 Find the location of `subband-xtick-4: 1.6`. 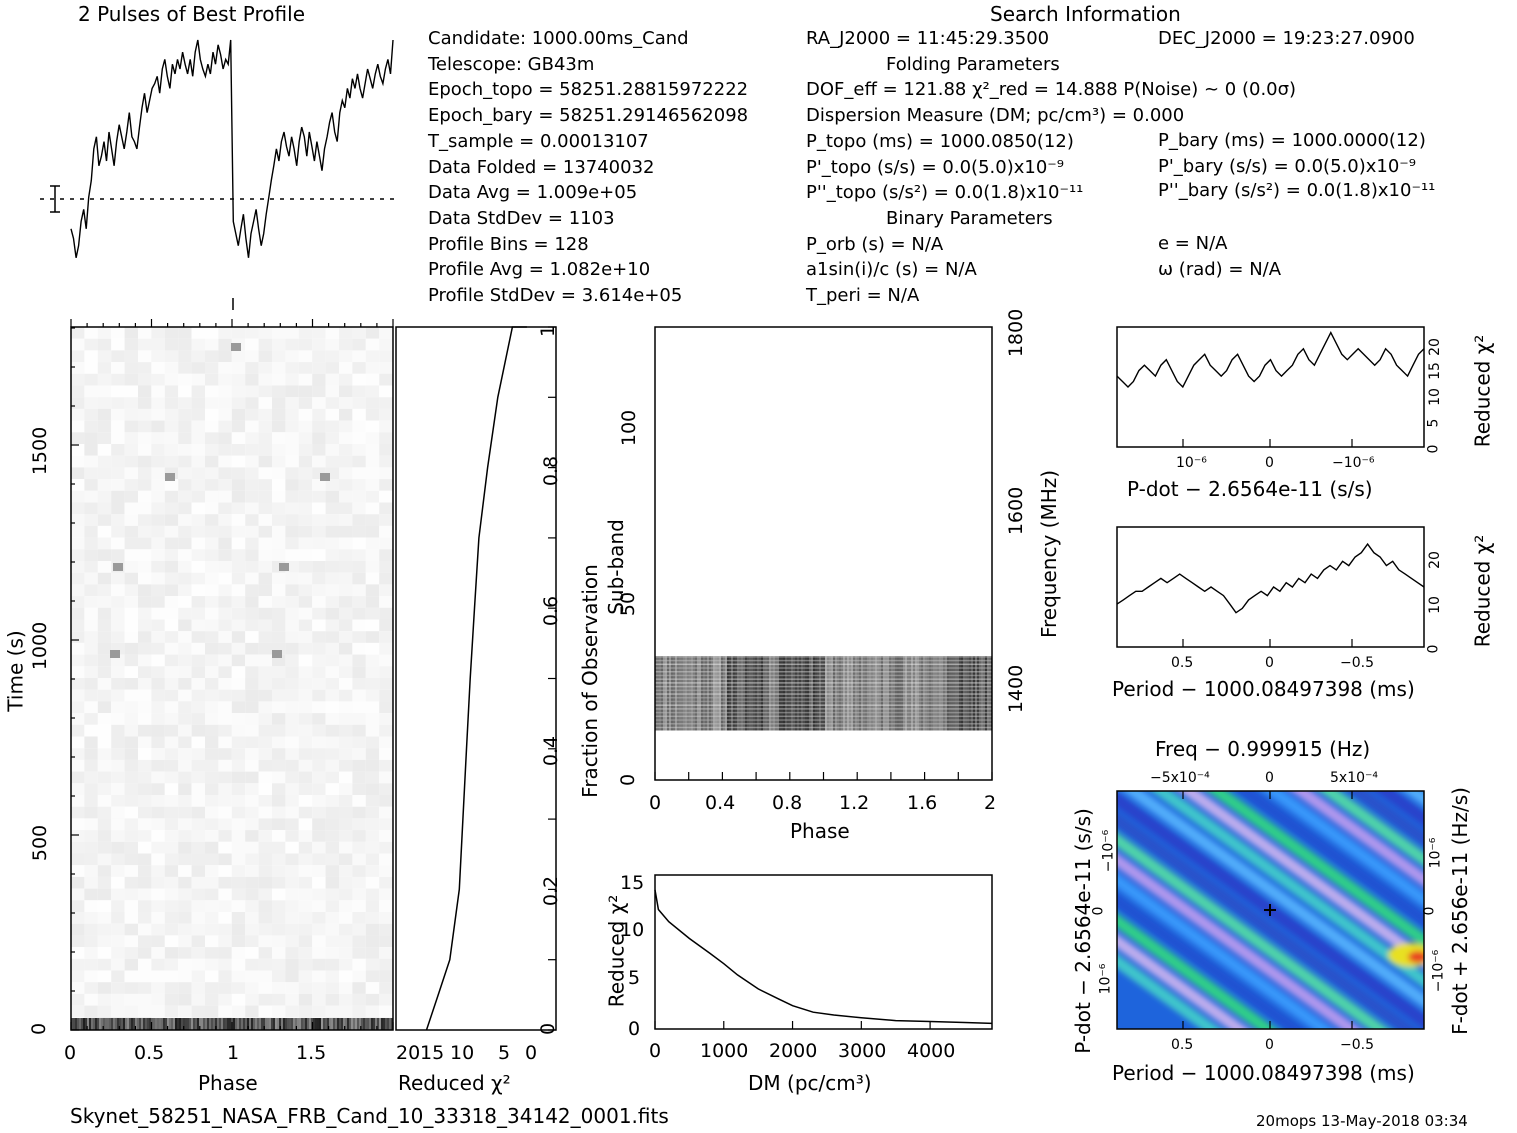

subband-xtick-4: 1.6 is located at coordinates (922, 803).